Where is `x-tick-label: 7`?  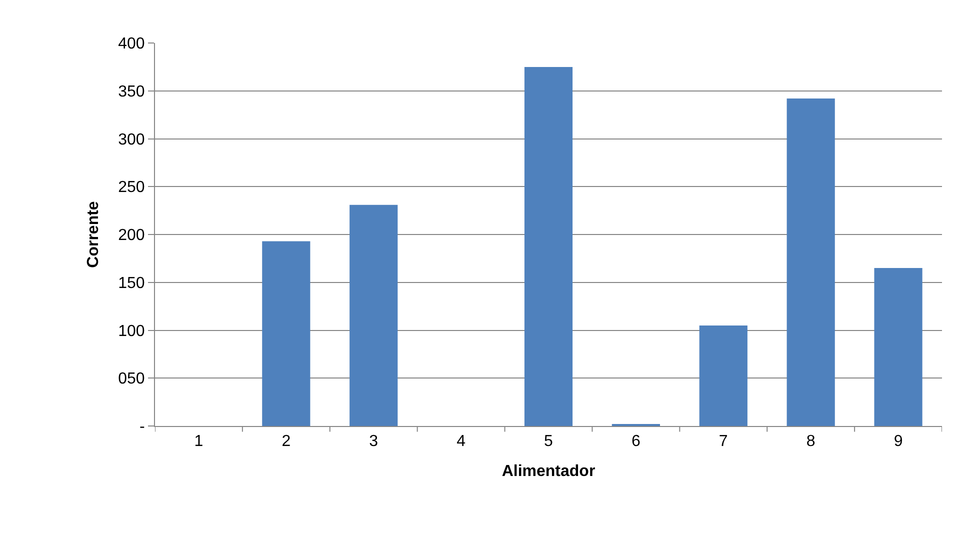
x-tick-label: 7 is located at coordinates (723, 441).